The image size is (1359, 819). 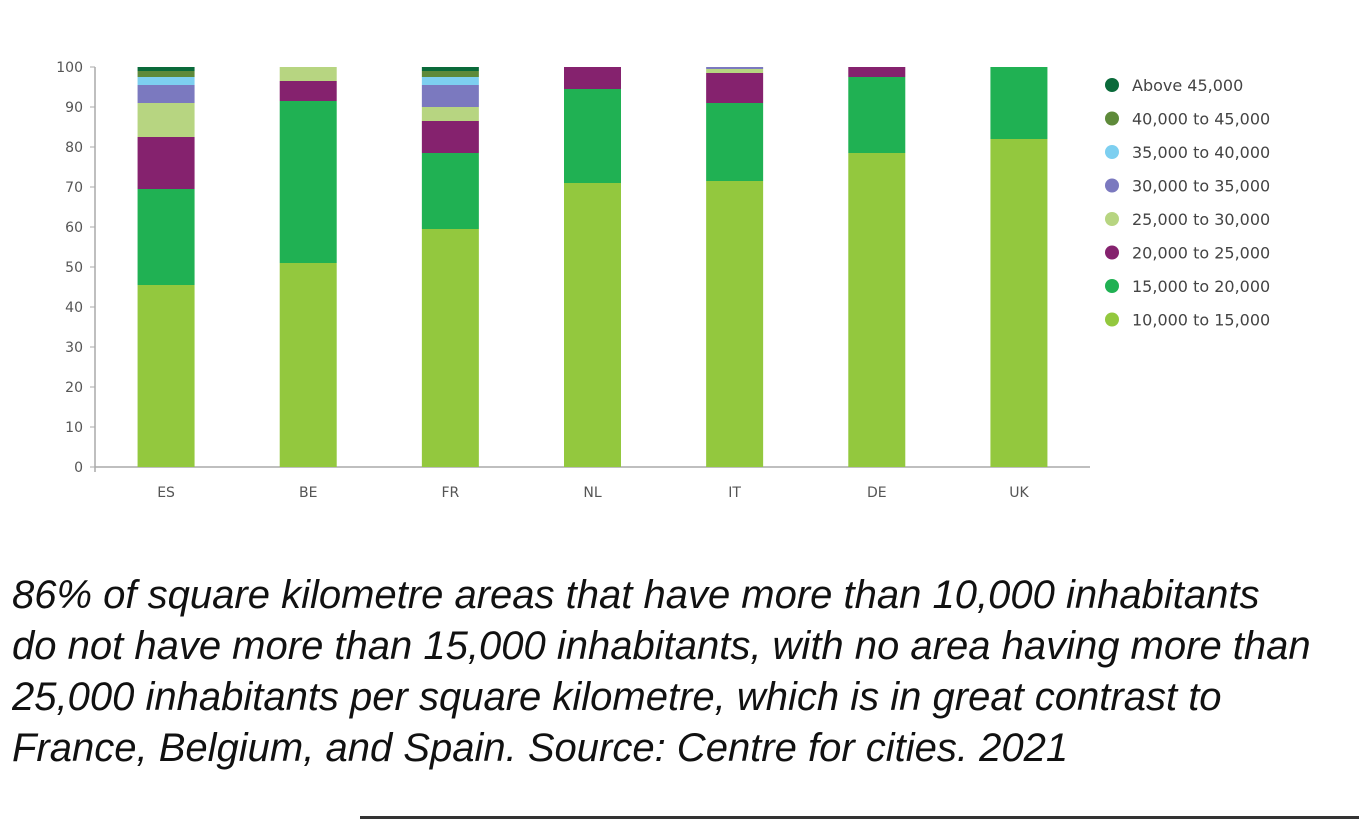 I want to click on y-tick-label: 0, so click(x=78, y=468).